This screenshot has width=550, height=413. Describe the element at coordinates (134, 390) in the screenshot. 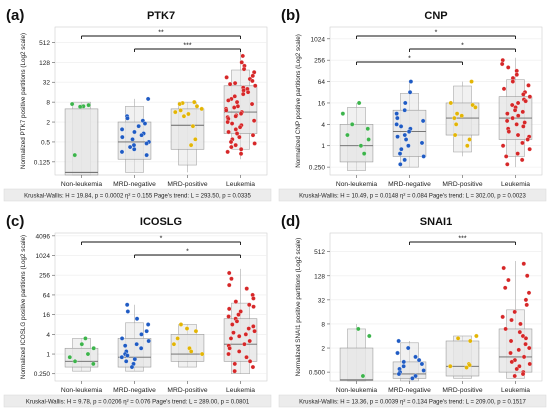

I see `x-tick-label: MRD-negative` at that location.